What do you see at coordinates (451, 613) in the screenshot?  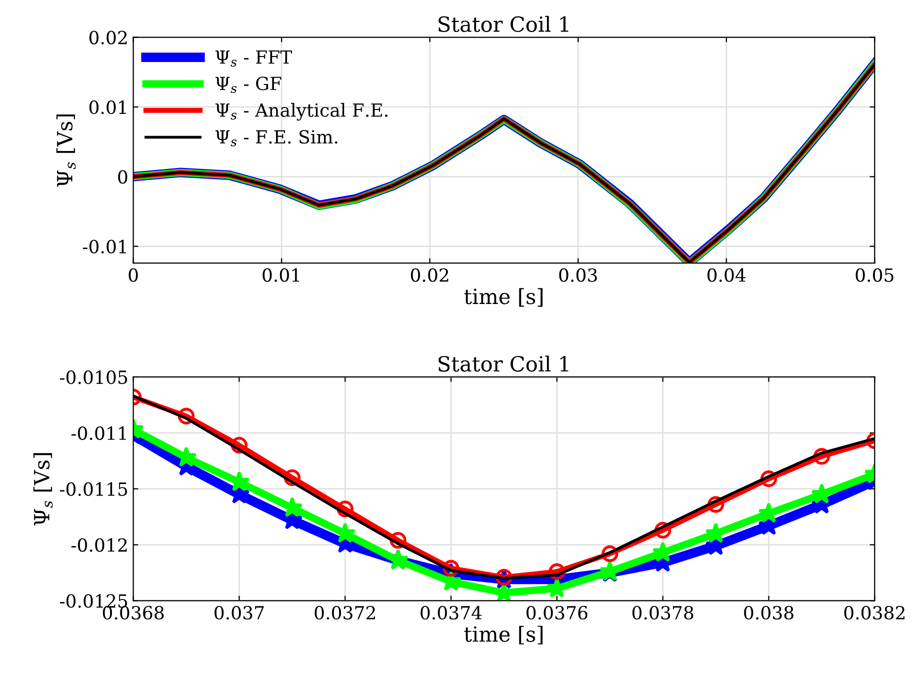 I see `x-tick-label: 0.0374` at bounding box center [451, 613].